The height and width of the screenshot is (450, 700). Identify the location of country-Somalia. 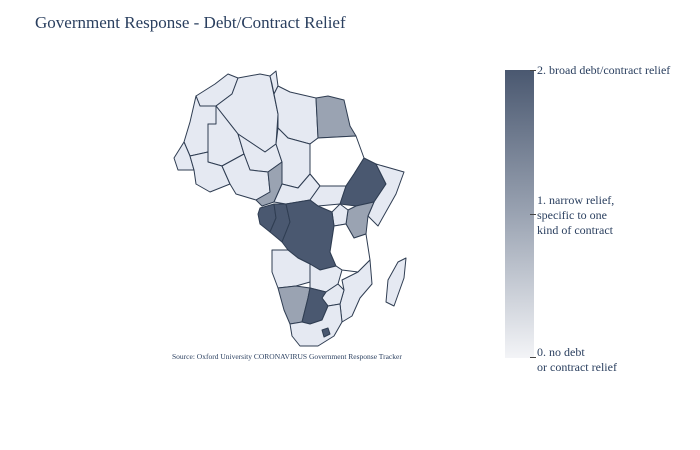
(386, 195).